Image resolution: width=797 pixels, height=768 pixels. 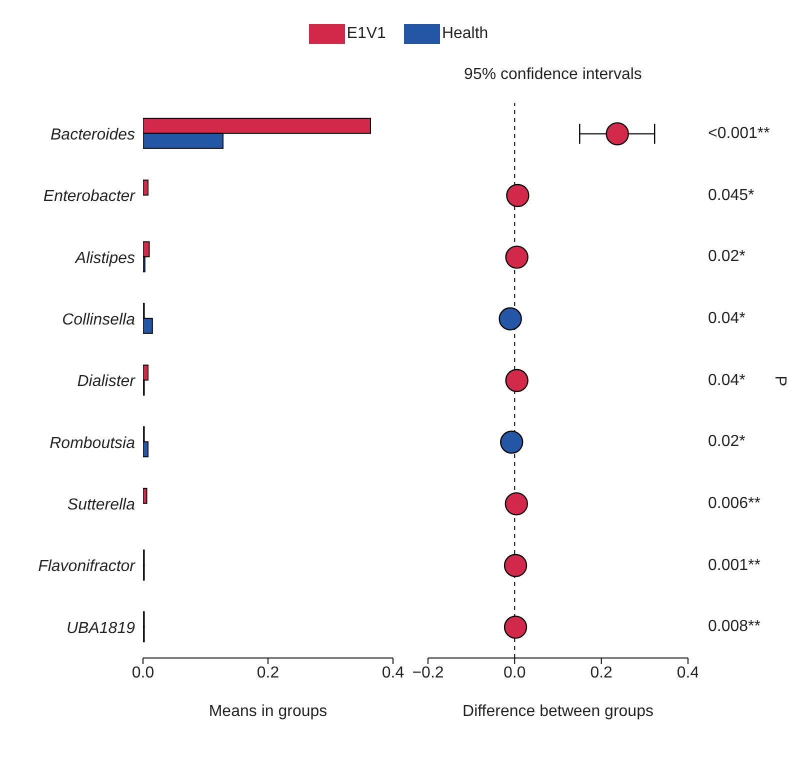 I want to click on legend-label: Health, so click(x=464, y=34).